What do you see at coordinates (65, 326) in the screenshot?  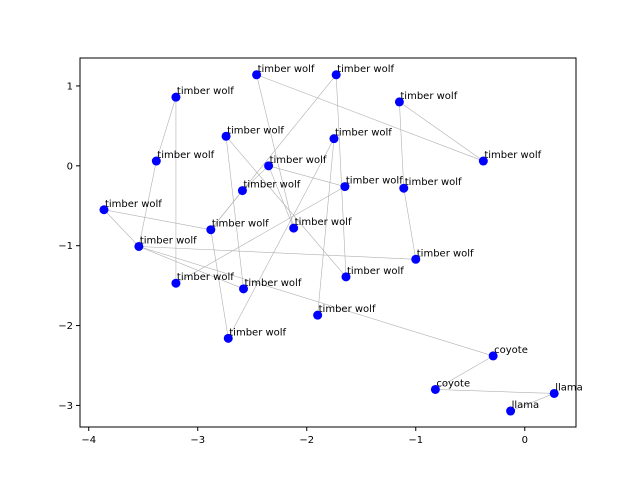 I see `y-tick-label: −2` at bounding box center [65, 326].